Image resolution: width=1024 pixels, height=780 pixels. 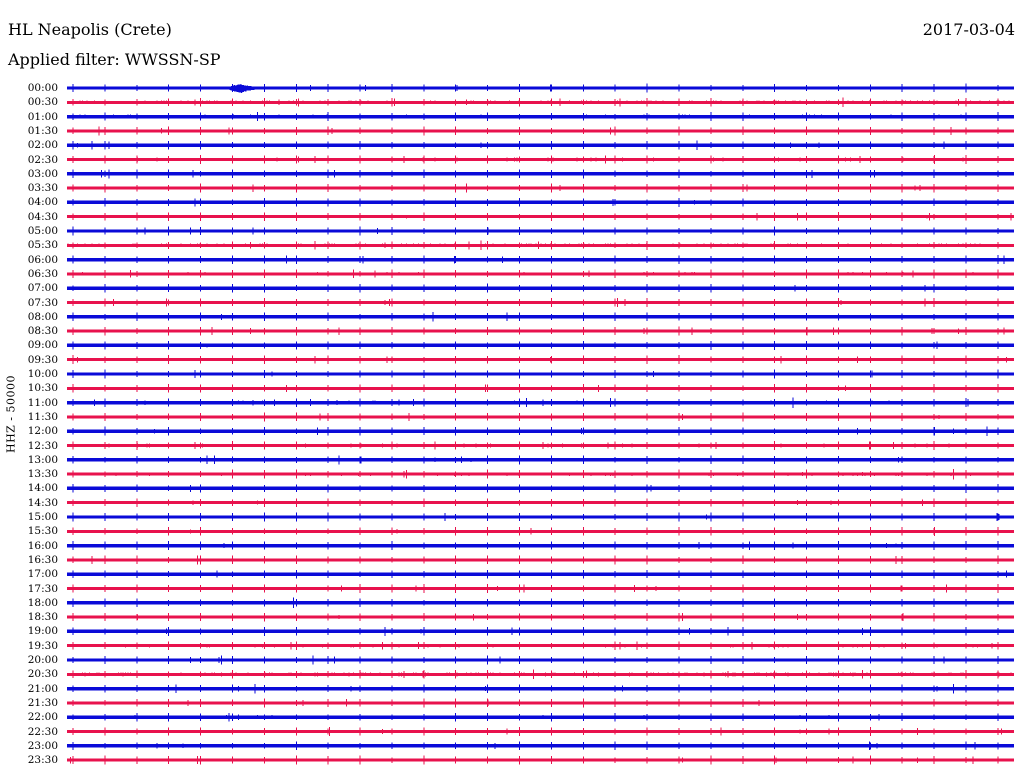 I want to click on seismic-event-burst, so click(x=243, y=88).